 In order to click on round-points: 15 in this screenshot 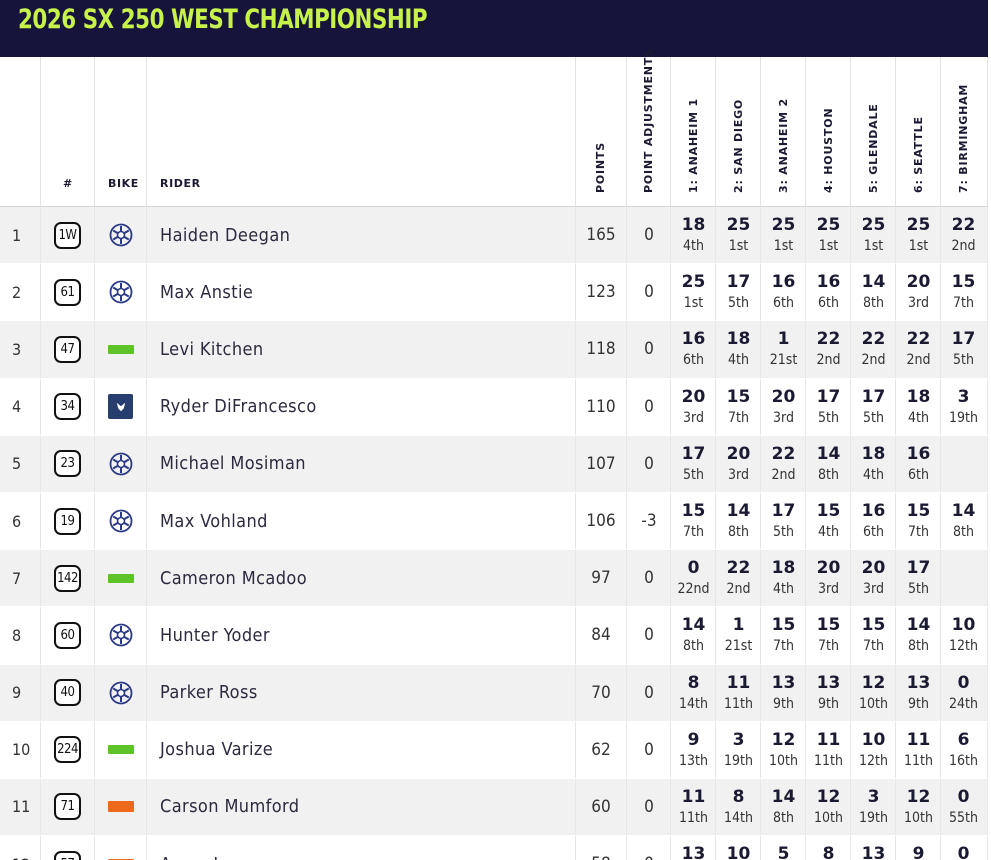, I will do `click(918, 511)`.